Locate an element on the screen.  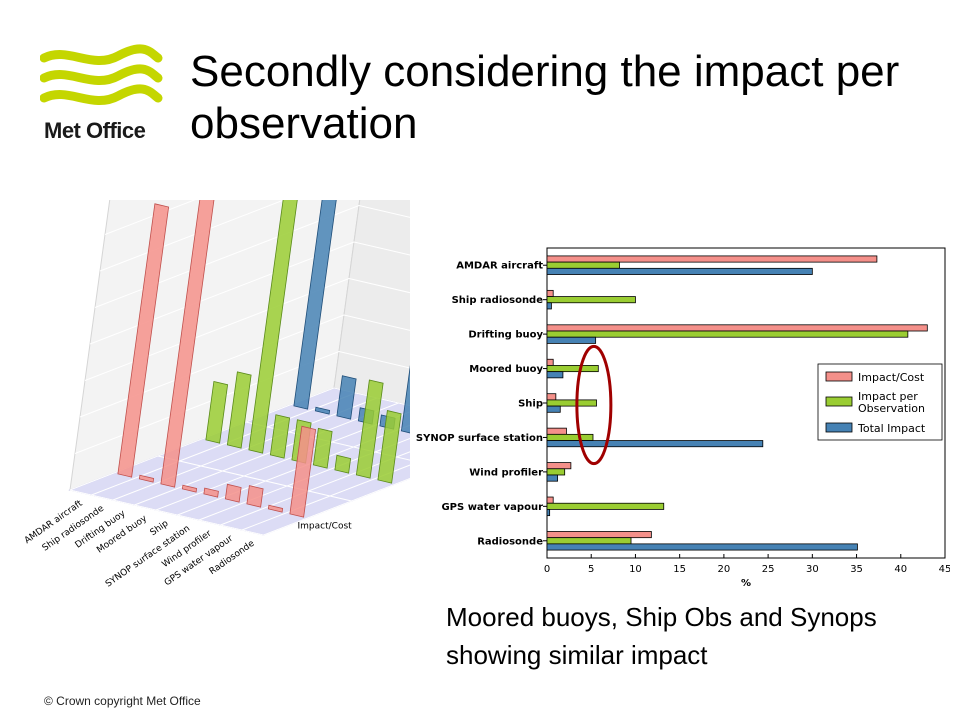
xtick-label-5: 25 is located at coordinates (768, 569).